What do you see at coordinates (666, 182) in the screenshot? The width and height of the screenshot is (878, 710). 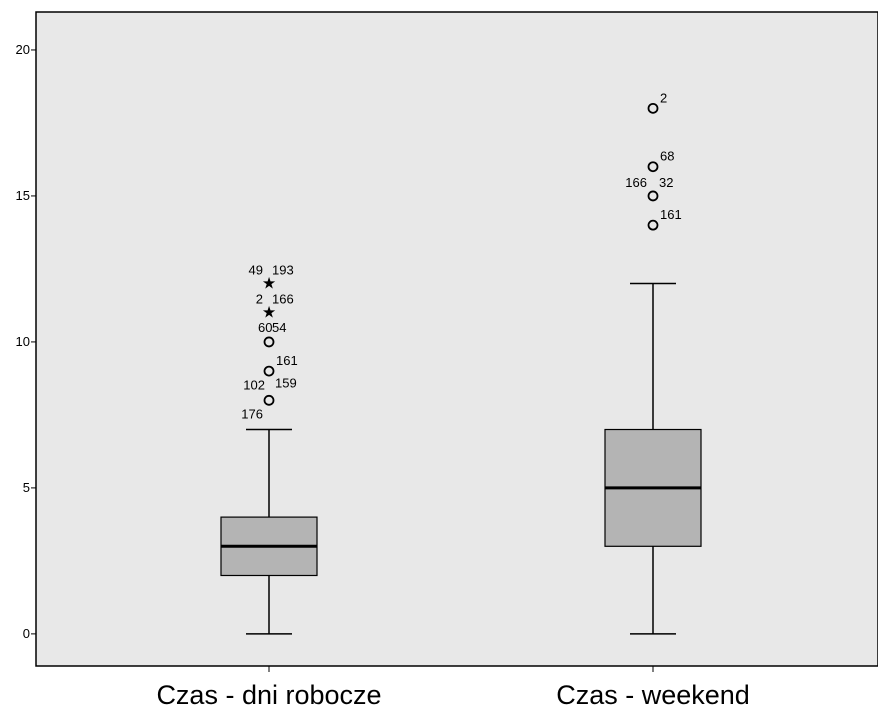 I see `outlier-id-label: 32` at bounding box center [666, 182].